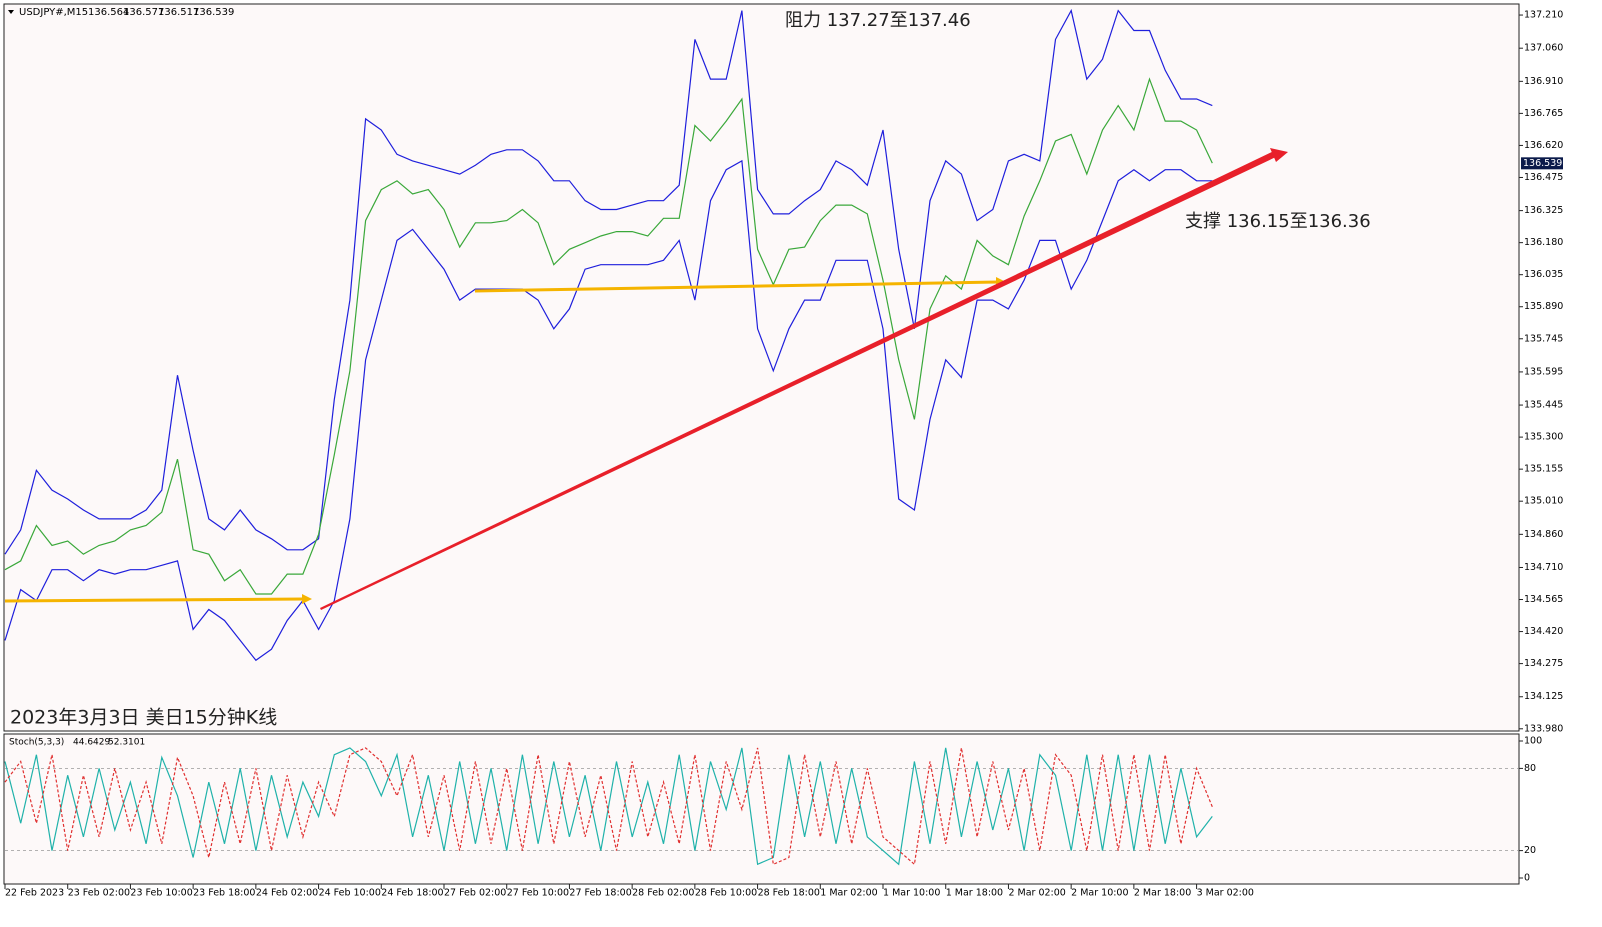 The height and width of the screenshot is (927, 1602). Describe the element at coordinates (1530, 768) in the screenshot. I see `y-tick-label: 80` at that location.